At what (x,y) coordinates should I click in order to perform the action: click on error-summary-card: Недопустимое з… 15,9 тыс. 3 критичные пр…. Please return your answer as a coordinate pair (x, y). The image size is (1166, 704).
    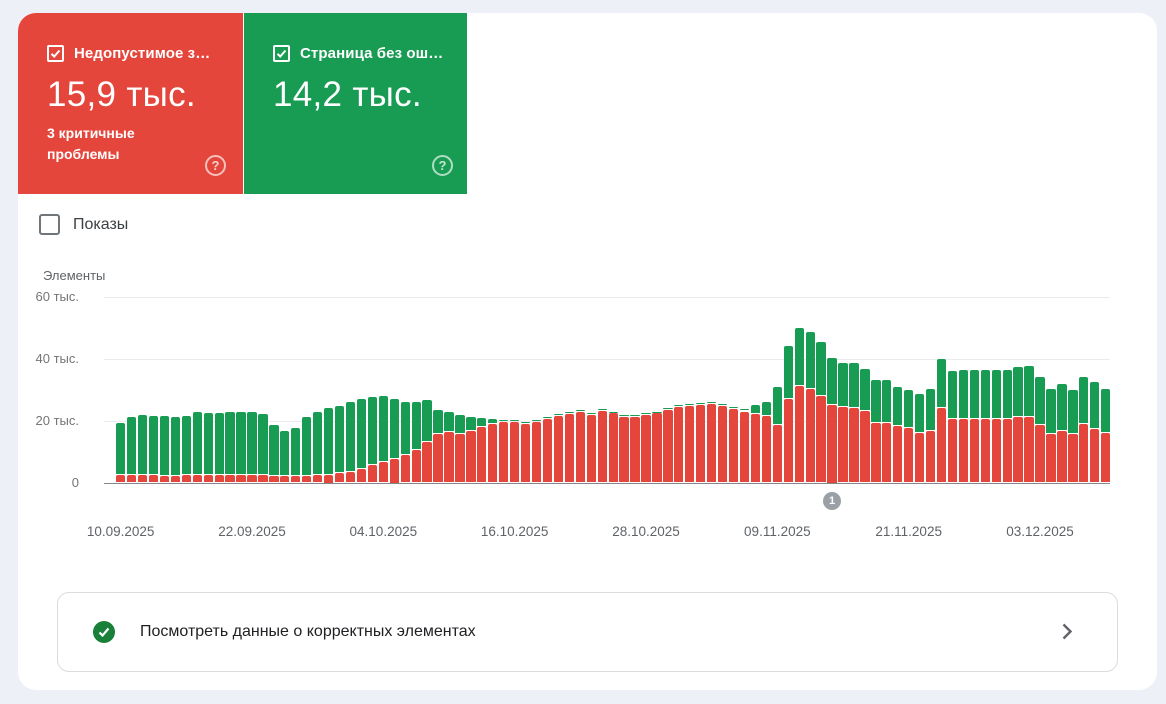
    Looking at the image, I should click on (130, 103).